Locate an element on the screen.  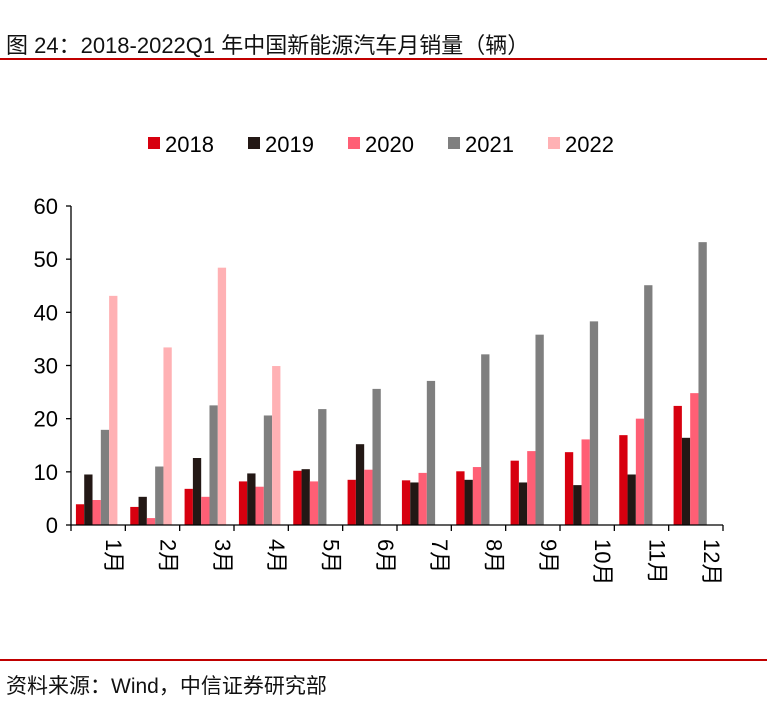
x-tick-label: 8月 is located at coordinates (494, 556).